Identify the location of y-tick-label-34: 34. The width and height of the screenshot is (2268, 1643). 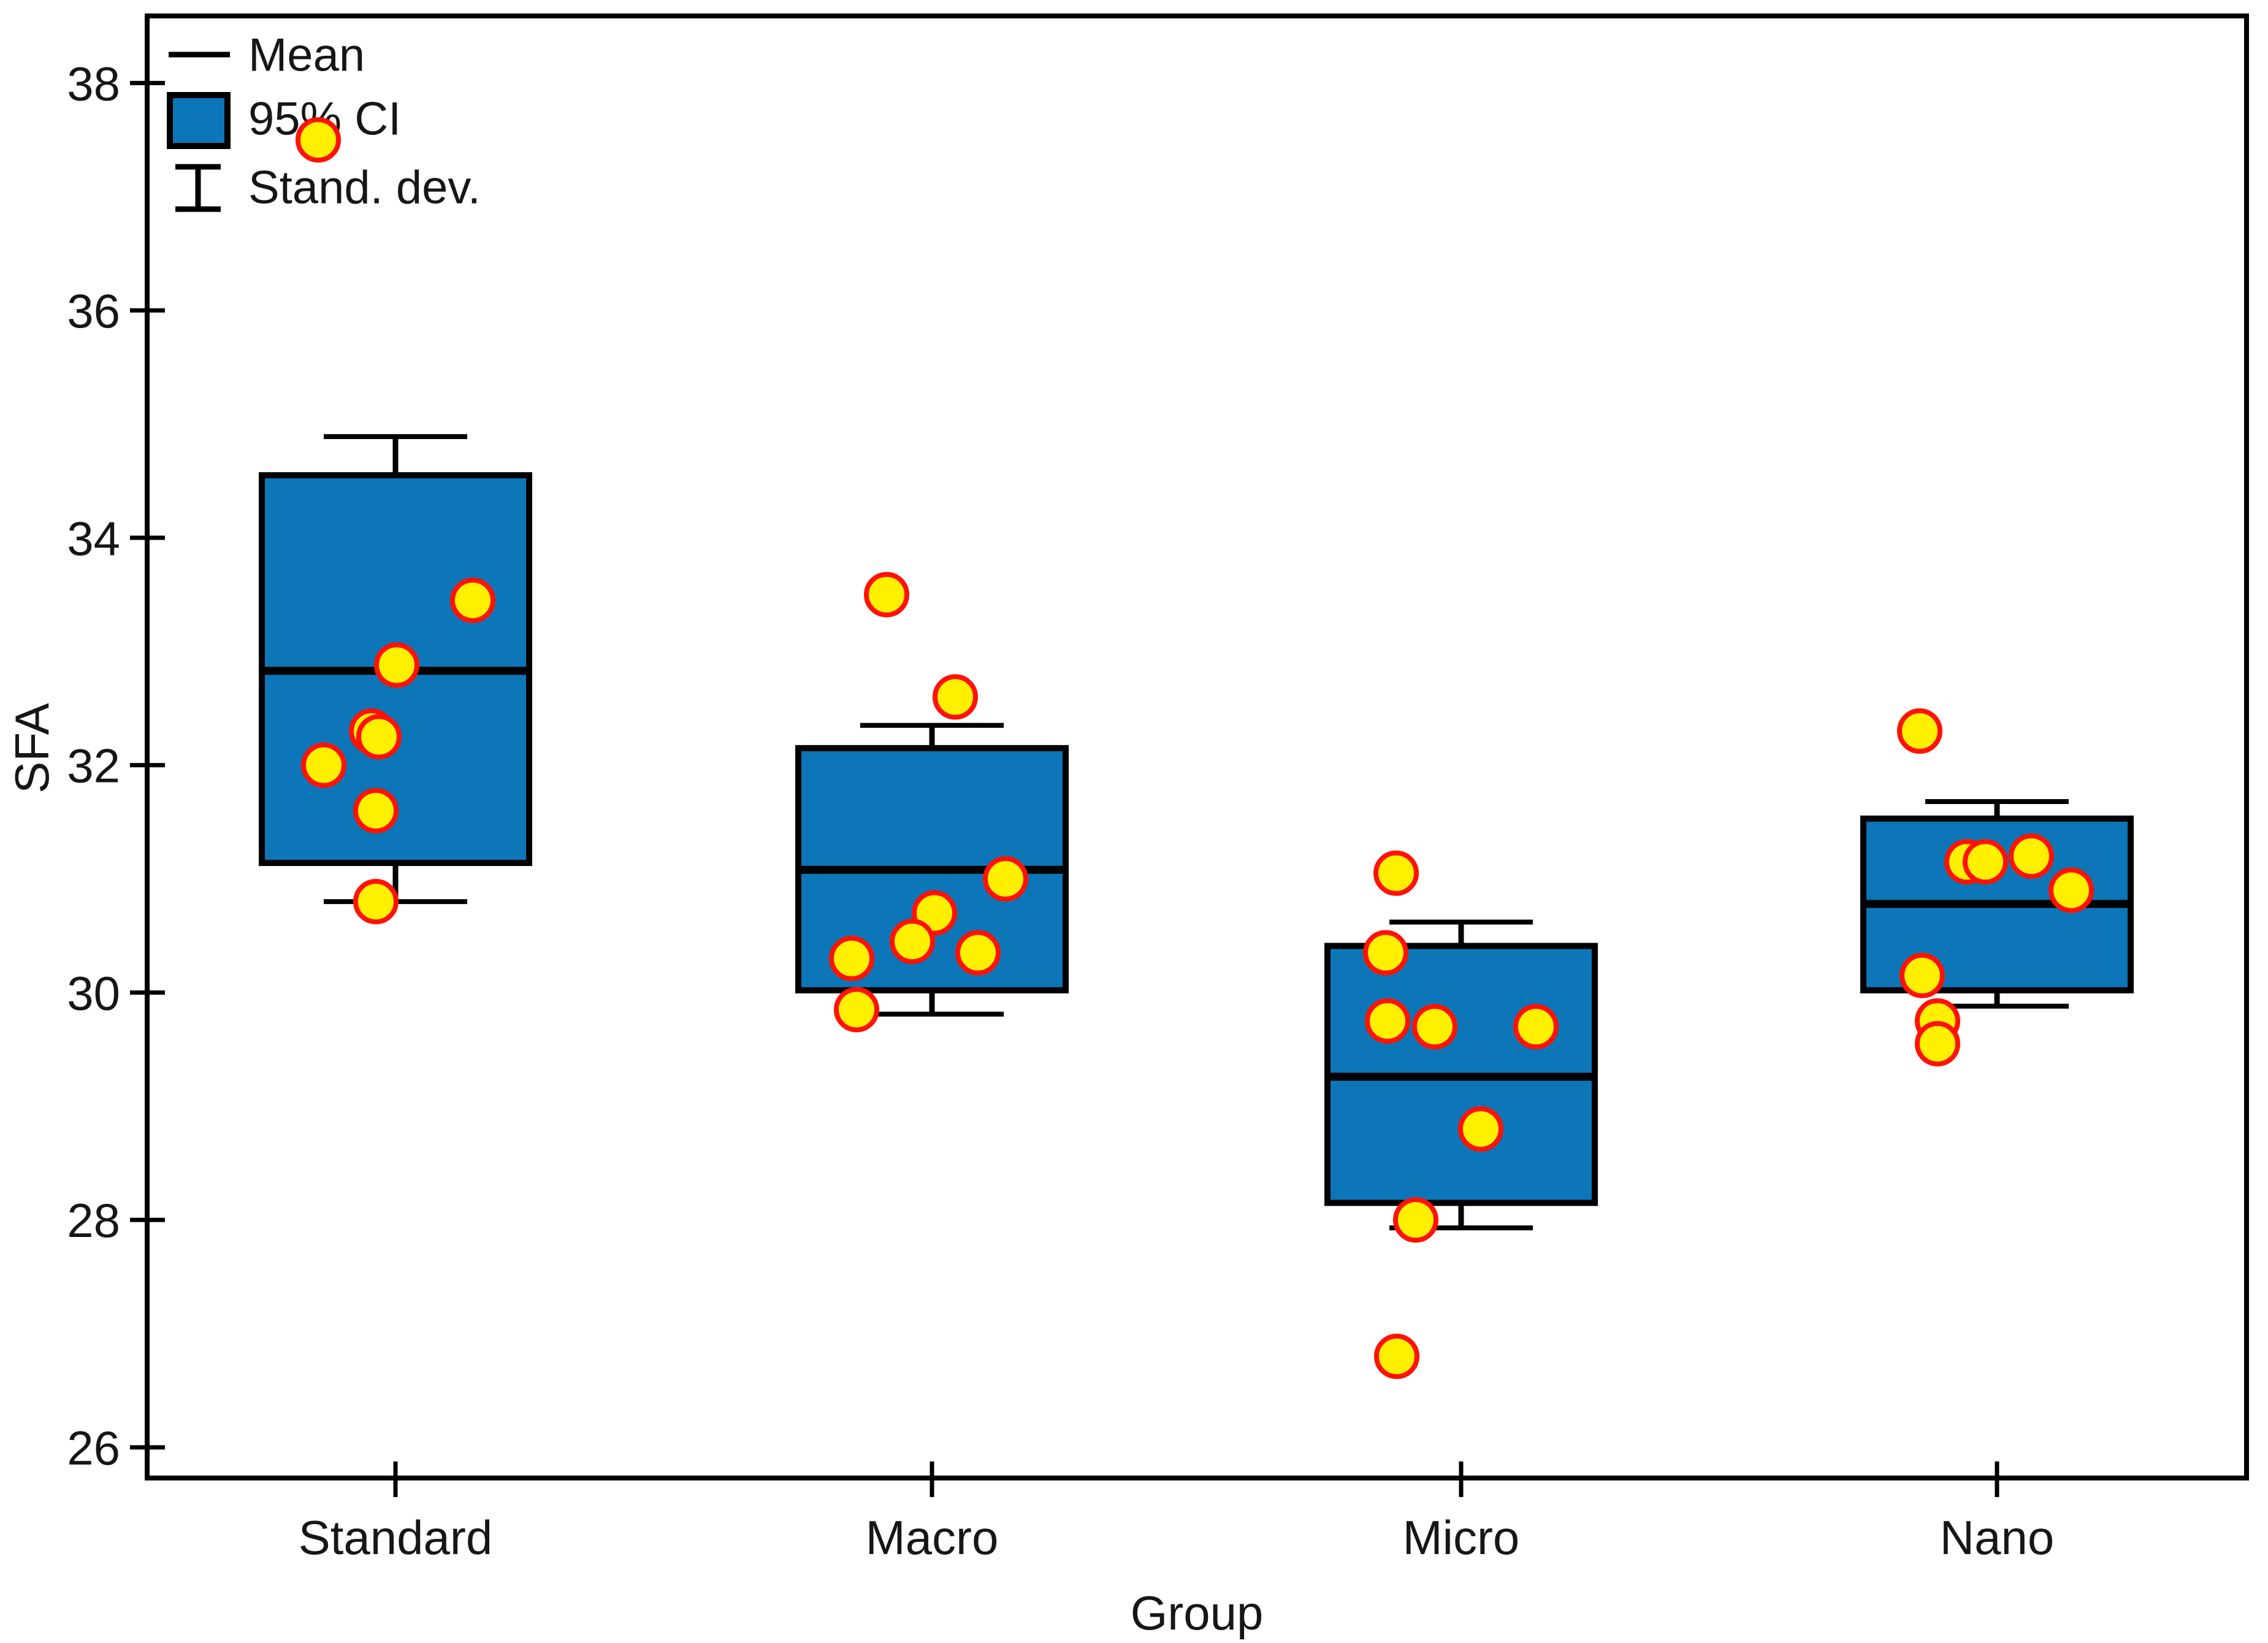
(93, 538).